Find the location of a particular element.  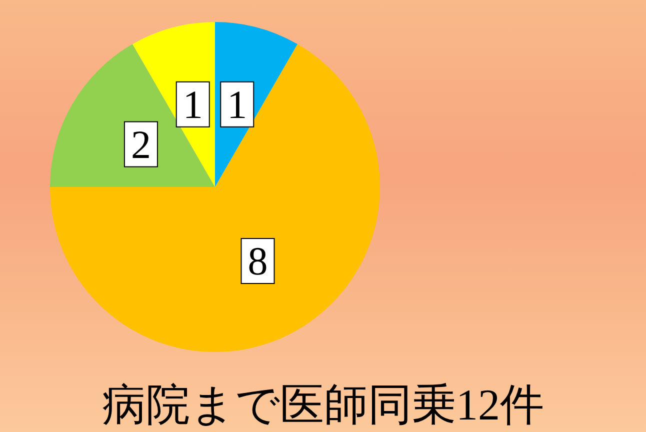

data-label: 8 is located at coordinates (258, 261).